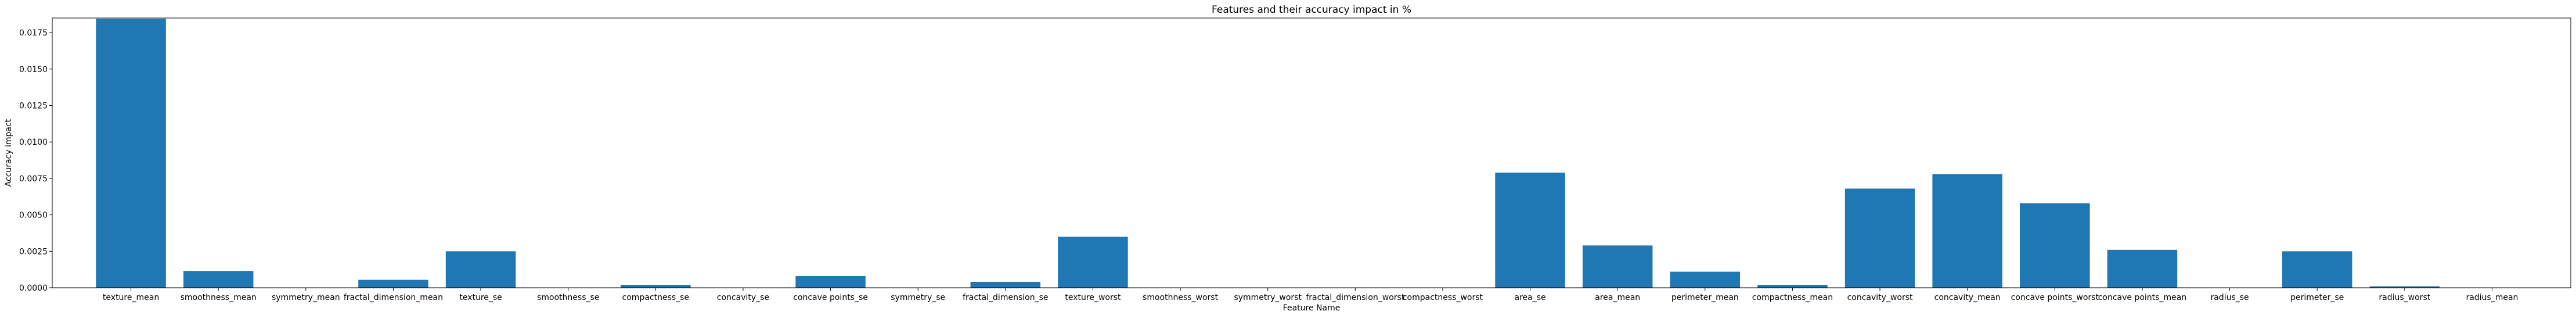 The width and height of the screenshot is (2576, 318). What do you see at coordinates (2317, 297) in the screenshot?
I see `x-tick-label: perimeter_se` at bounding box center [2317, 297].